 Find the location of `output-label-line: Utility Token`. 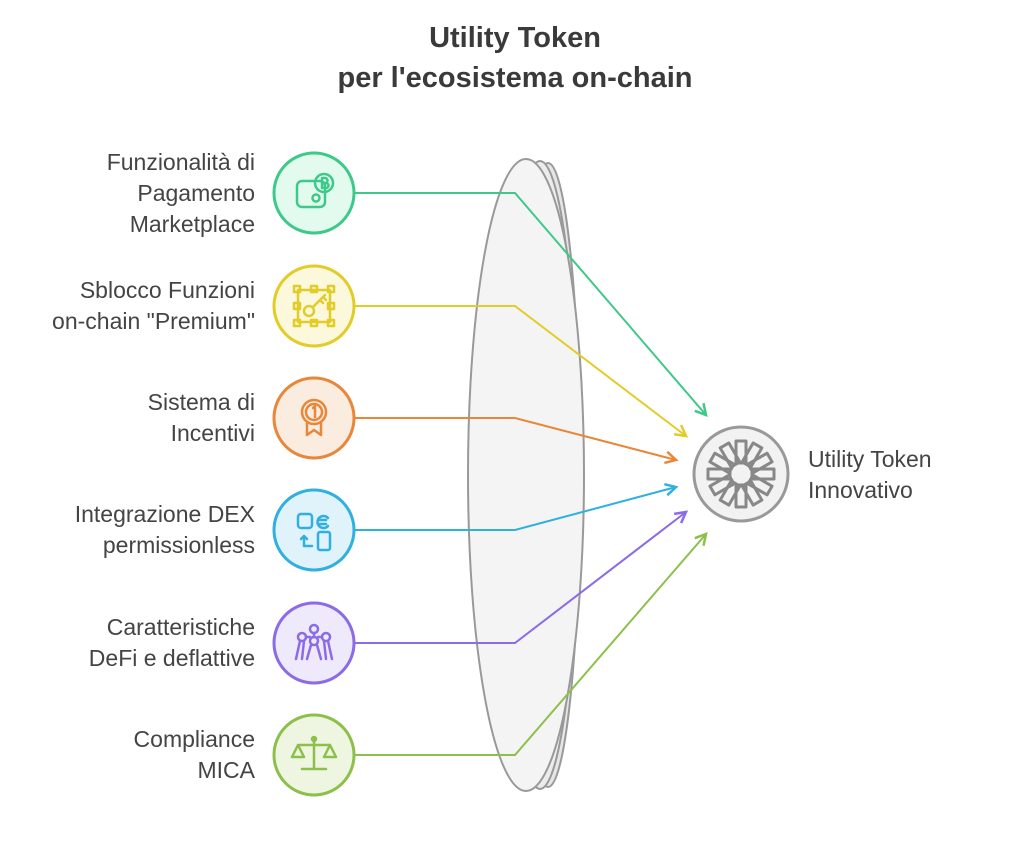

output-label-line: Utility Token is located at coordinates (870, 459).